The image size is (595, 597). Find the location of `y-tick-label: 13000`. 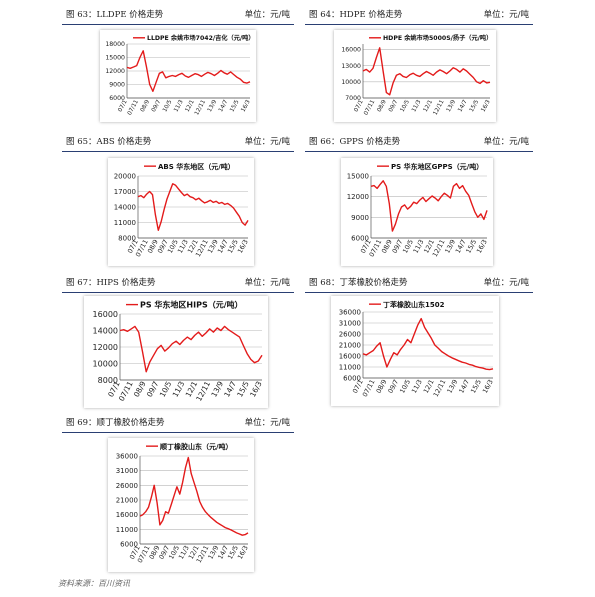

y-tick-label: 13000 is located at coordinates (351, 66).